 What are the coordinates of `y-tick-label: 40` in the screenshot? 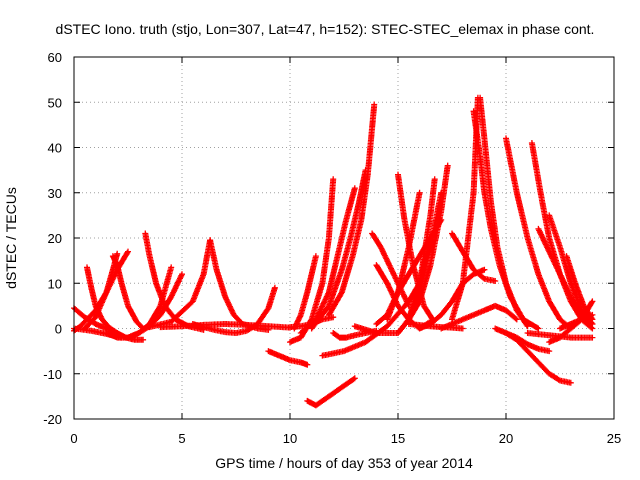 It's located at (55, 148).